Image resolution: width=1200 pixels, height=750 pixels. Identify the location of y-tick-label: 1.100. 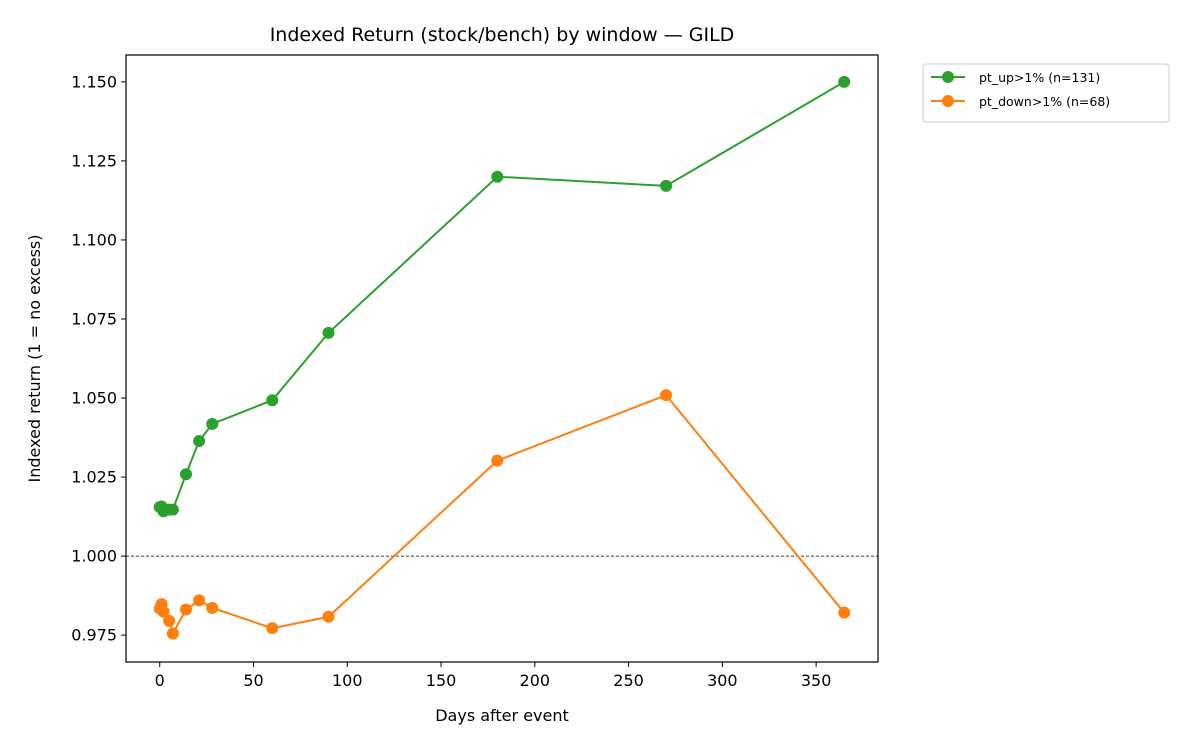
(94, 239).